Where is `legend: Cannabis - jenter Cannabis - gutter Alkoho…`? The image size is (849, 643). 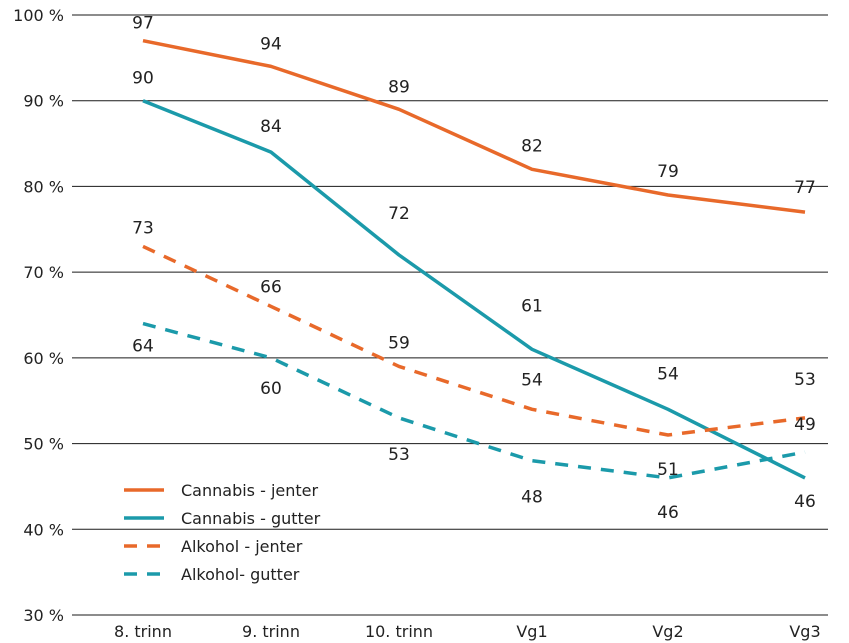 legend: Cannabis - jenter Cannabis - gutter Alkoho… is located at coordinates (222, 532).